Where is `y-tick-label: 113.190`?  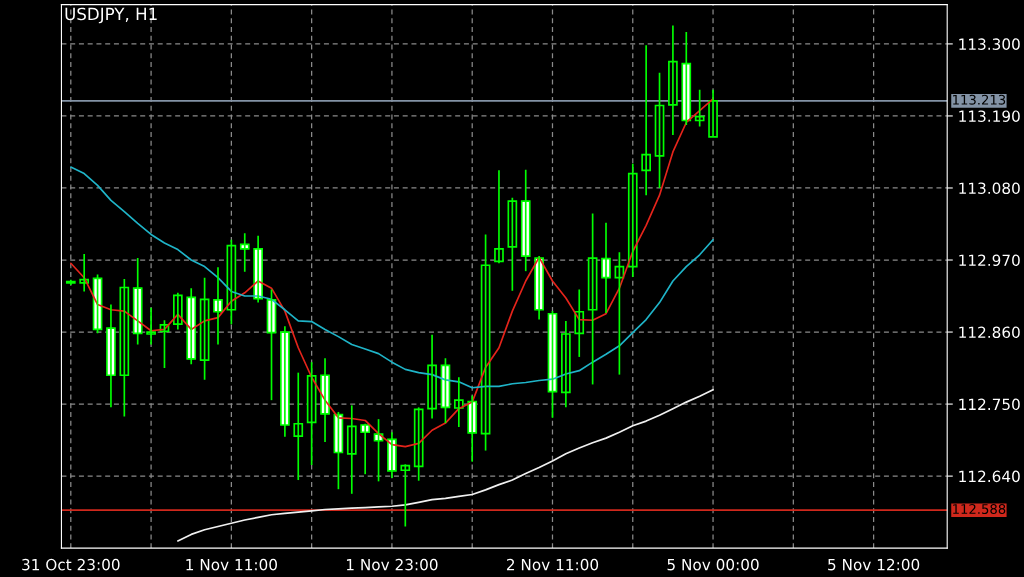
y-tick-label: 113.190 is located at coordinates (989, 116).